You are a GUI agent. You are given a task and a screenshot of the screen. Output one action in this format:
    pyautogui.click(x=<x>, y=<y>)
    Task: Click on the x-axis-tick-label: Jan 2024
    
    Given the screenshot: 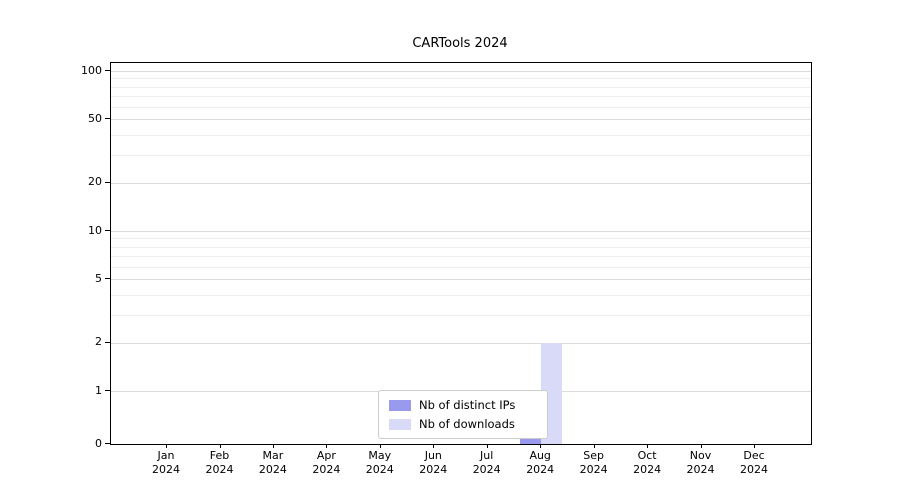 What is the action you would take?
    pyautogui.click(x=166, y=462)
    